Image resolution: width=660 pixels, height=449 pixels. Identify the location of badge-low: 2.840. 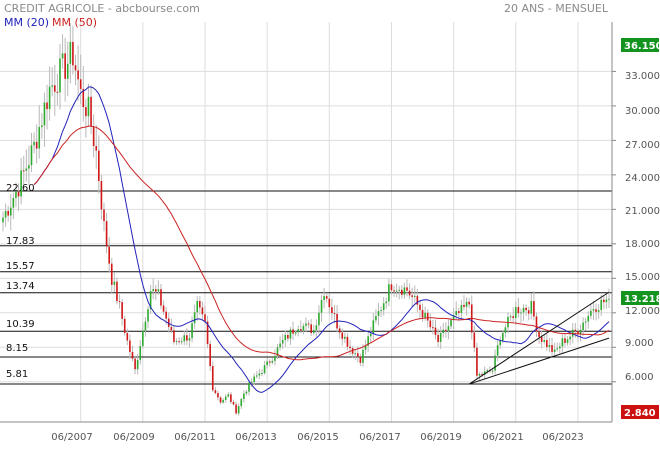
(640, 413).